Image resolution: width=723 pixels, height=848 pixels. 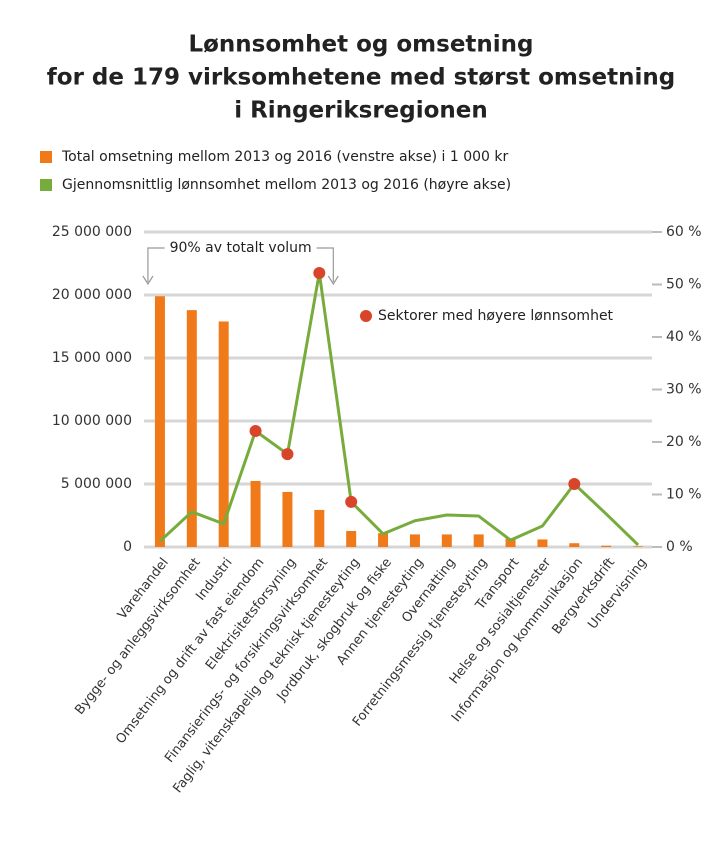 I want to click on y2-tick-label: 60 %, so click(x=684, y=232).